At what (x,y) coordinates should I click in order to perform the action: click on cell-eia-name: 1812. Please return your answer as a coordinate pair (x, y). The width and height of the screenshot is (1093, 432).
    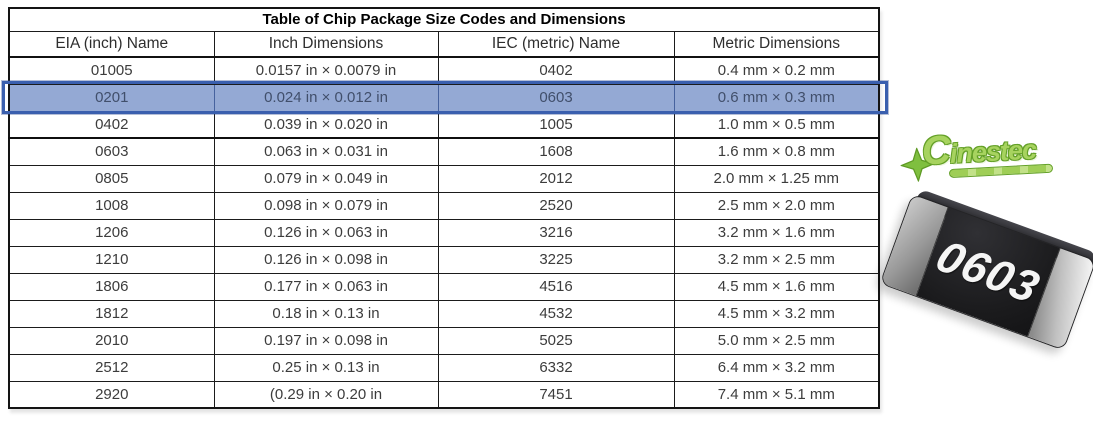
    Looking at the image, I should click on (111, 313).